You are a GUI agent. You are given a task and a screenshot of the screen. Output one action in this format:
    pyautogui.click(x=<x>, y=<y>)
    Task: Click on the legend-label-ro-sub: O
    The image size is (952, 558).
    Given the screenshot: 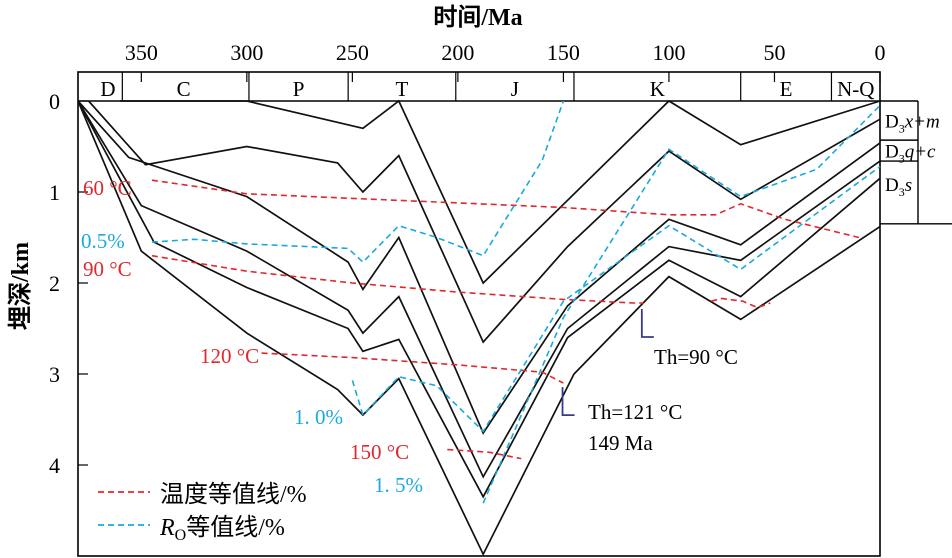 What is the action you would take?
    pyautogui.click(x=181, y=535)
    